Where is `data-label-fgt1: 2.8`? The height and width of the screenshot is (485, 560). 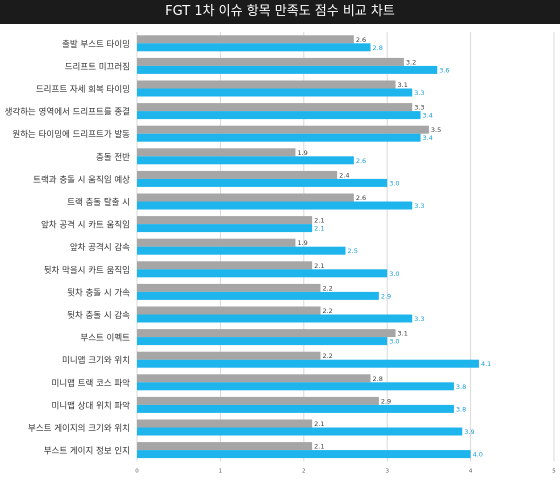
data-label-fgt1: 2.8 is located at coordinates (378, 379).